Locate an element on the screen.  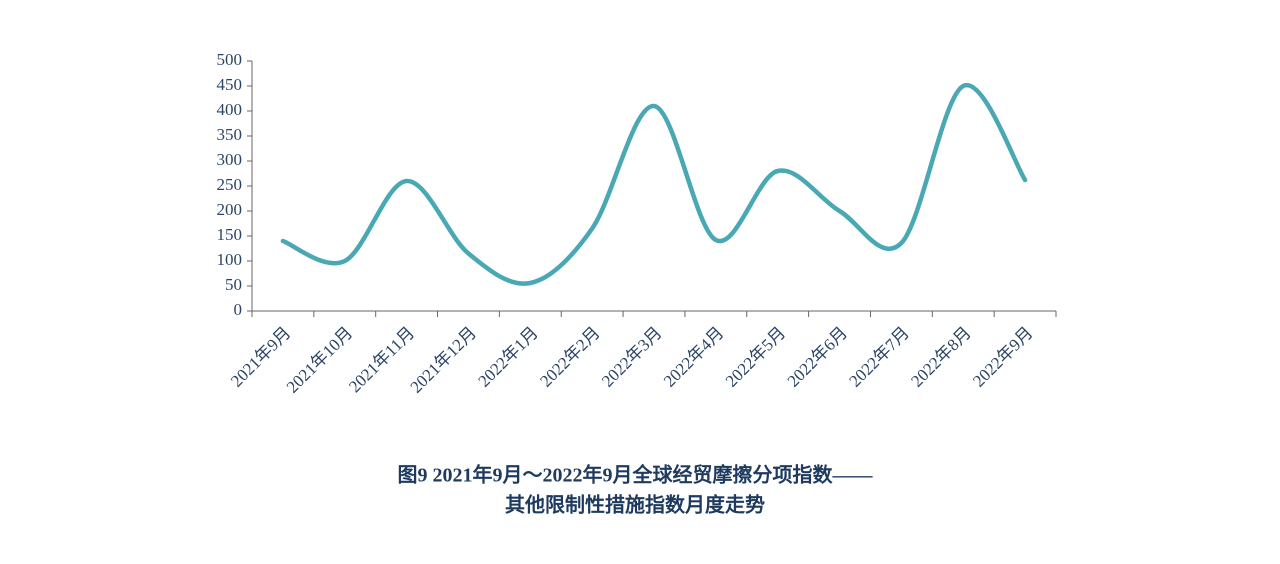
x-tick-label: 2021年10月 is located at coordinates (320, 360).